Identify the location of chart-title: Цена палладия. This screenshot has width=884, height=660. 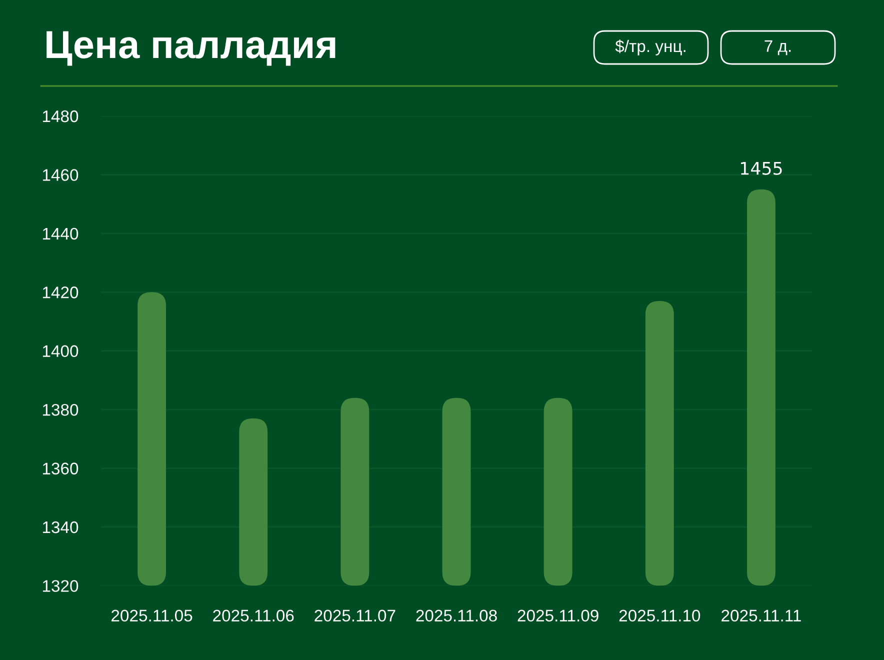
(191, 48).